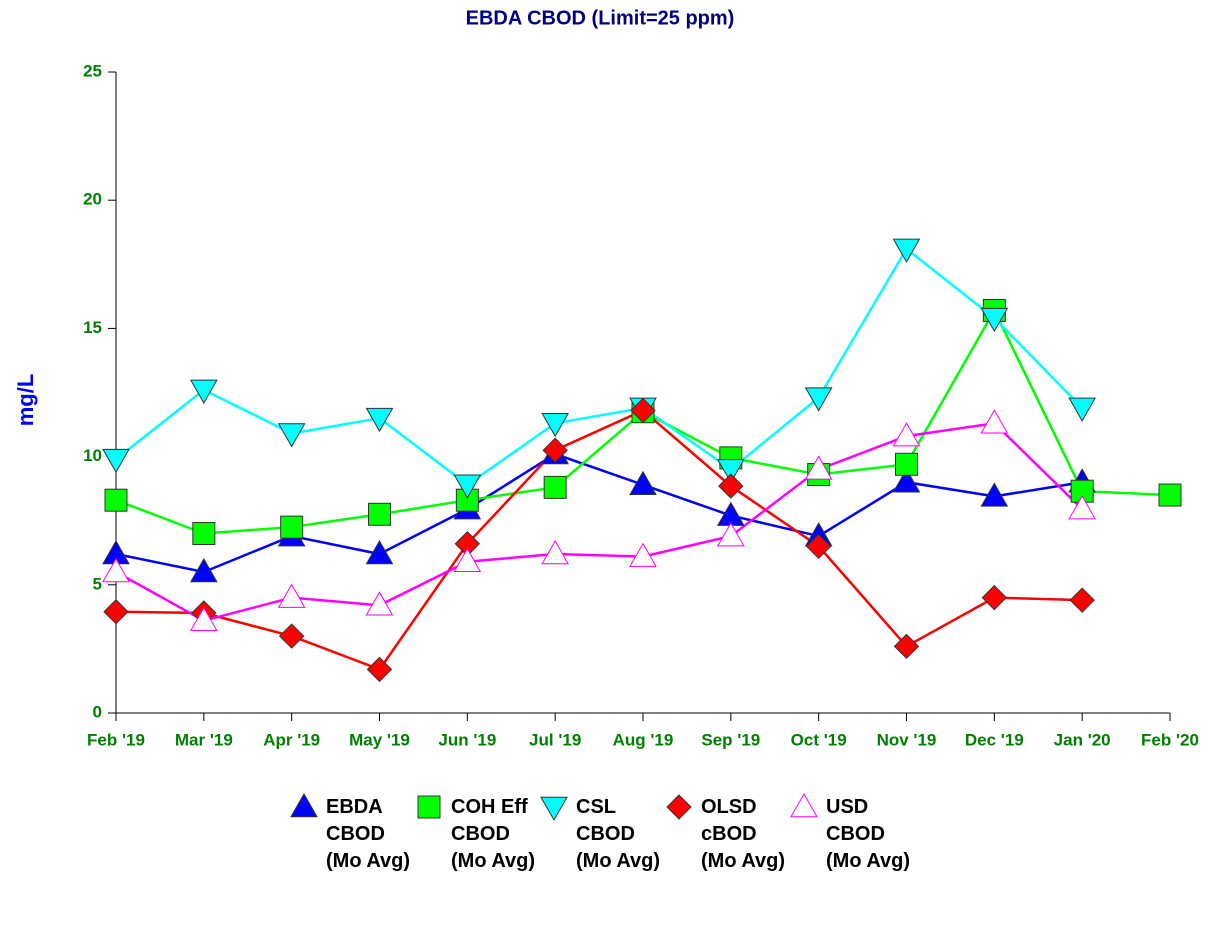 This screenshot has width=1212, height=932. Describe the element at coordinates (493, 834) in the screenshot. I see `legend-label: COH Eff CBOD (Mo Avg)` at that location.